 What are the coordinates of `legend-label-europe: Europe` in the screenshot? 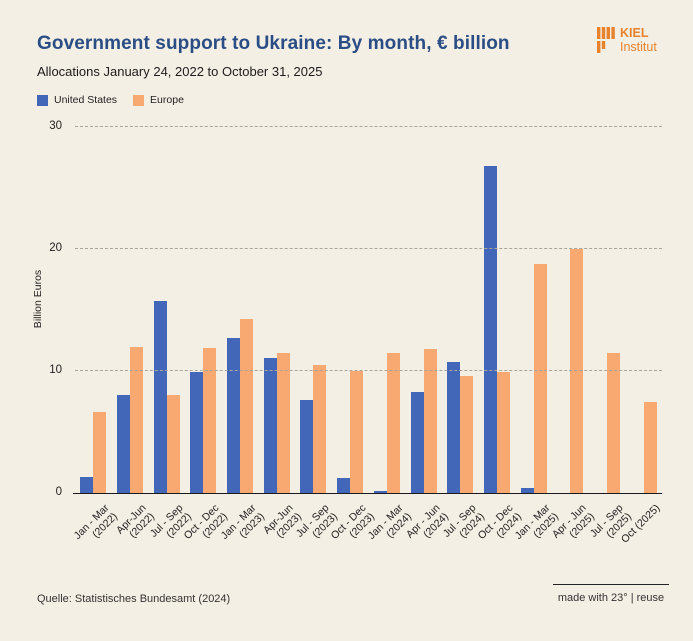 It's located at (167, 100).